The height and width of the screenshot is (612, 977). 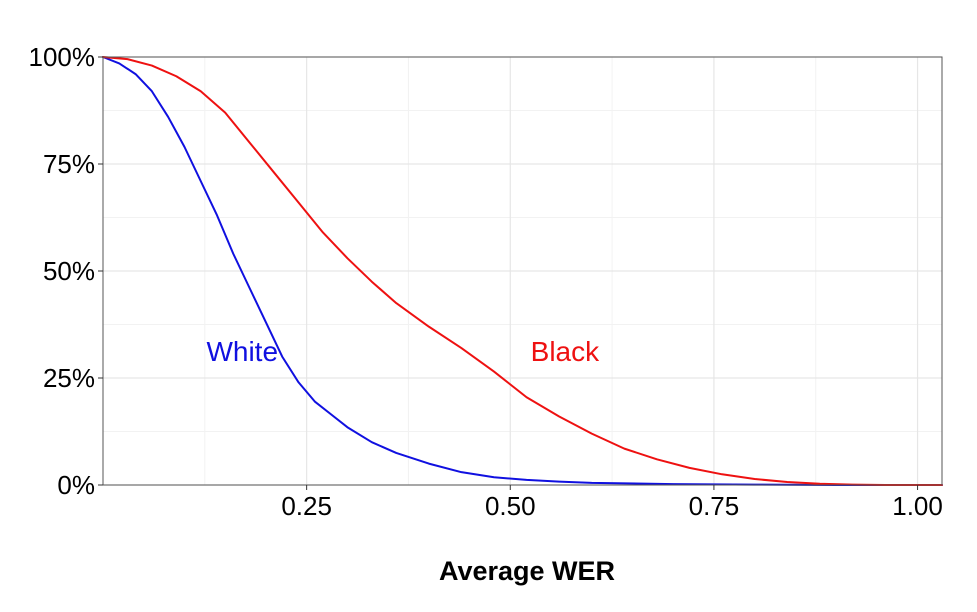 What do you see at coordinates (69, 271) in the screenshot?
I see `y-tick-label: 50%` at bounding box center [69, 271].